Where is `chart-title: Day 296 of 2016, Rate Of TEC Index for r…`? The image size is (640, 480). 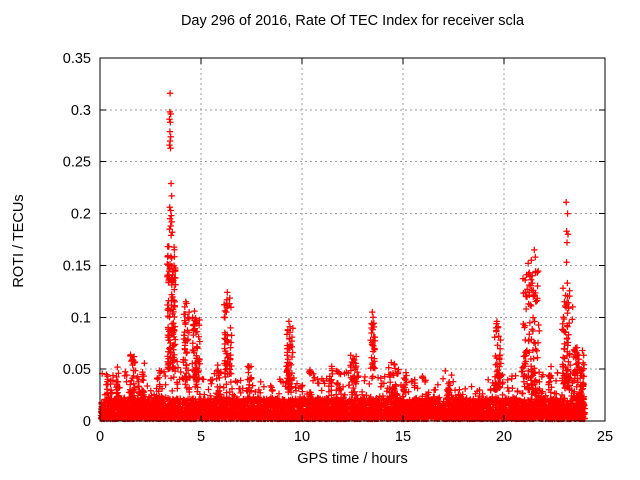 chart-title: Day 296 of 2016, Rate Of TEC Index for r… is located at coordinates (352, 21).